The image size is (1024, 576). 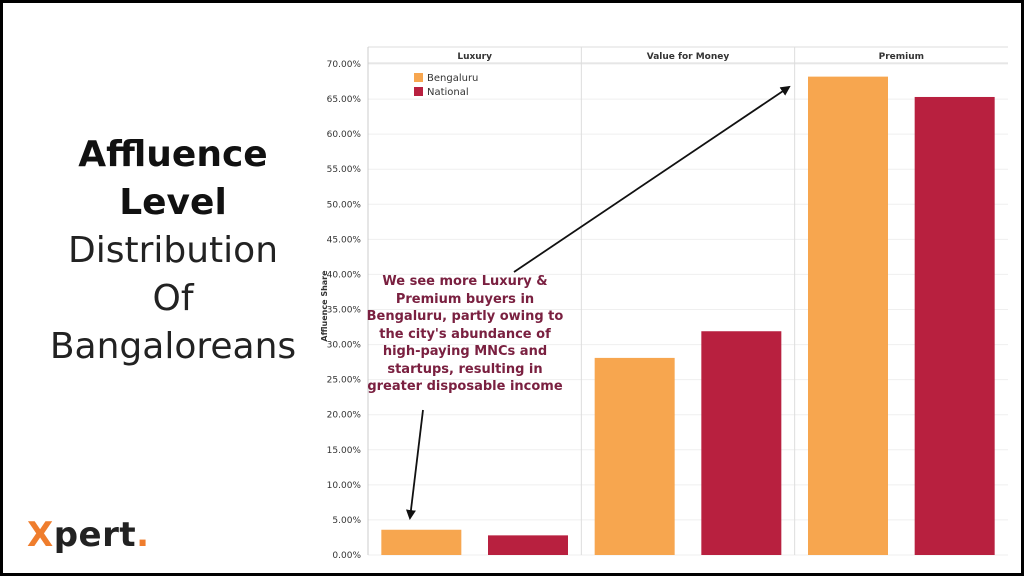 I want to click on bar-bengaluru-luxury, so click(x=421, y=542).